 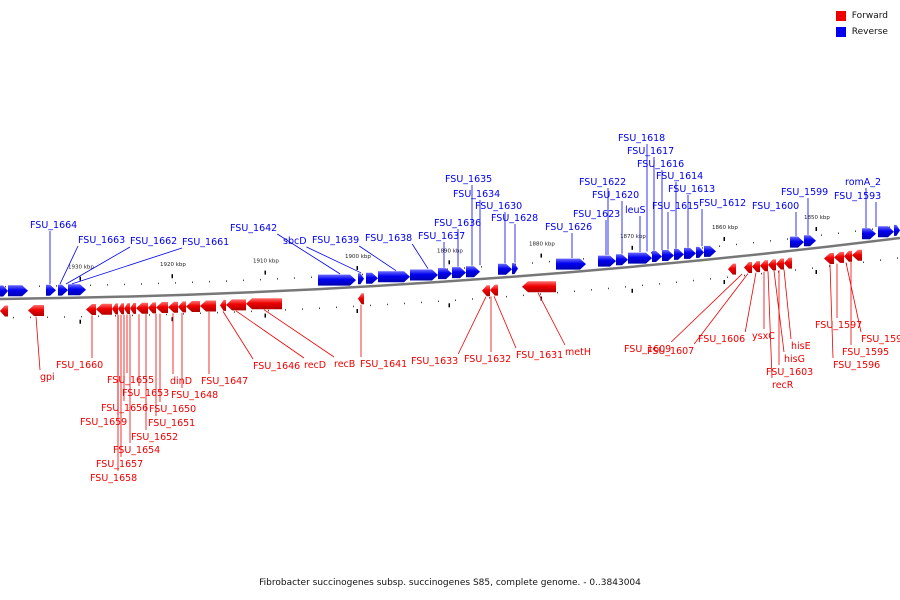 What do you see at coordinates (498, 206) in the screenshot?
I see `reverse-gene-label: FSU_1630` at bounding box center [498, 206].